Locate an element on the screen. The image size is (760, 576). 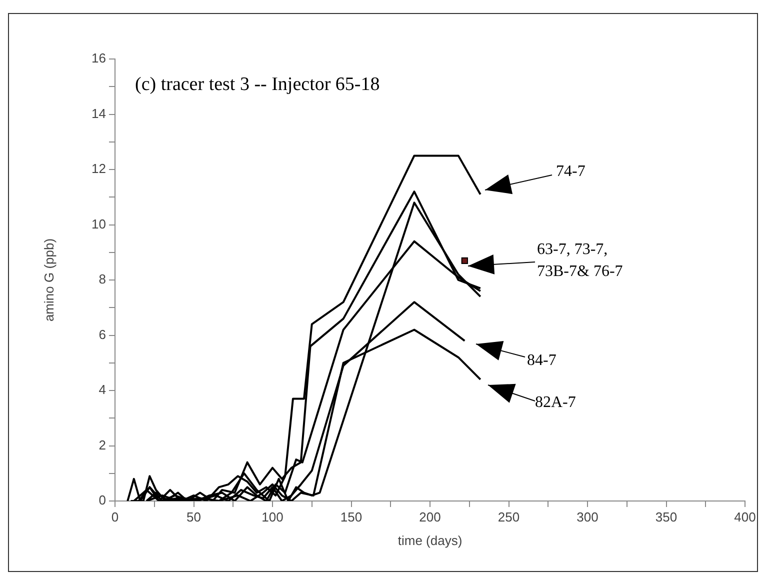
y-tick-label: 6 is located at coordinates (102, 334).